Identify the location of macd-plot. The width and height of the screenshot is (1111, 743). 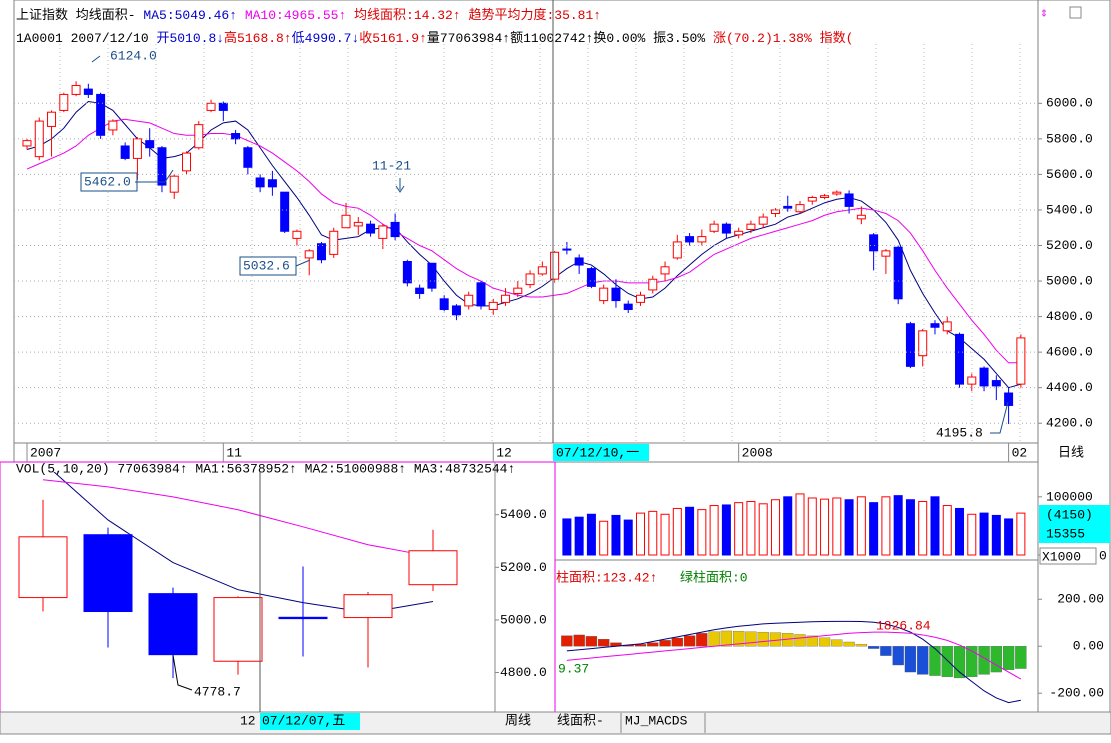
(794, 662).